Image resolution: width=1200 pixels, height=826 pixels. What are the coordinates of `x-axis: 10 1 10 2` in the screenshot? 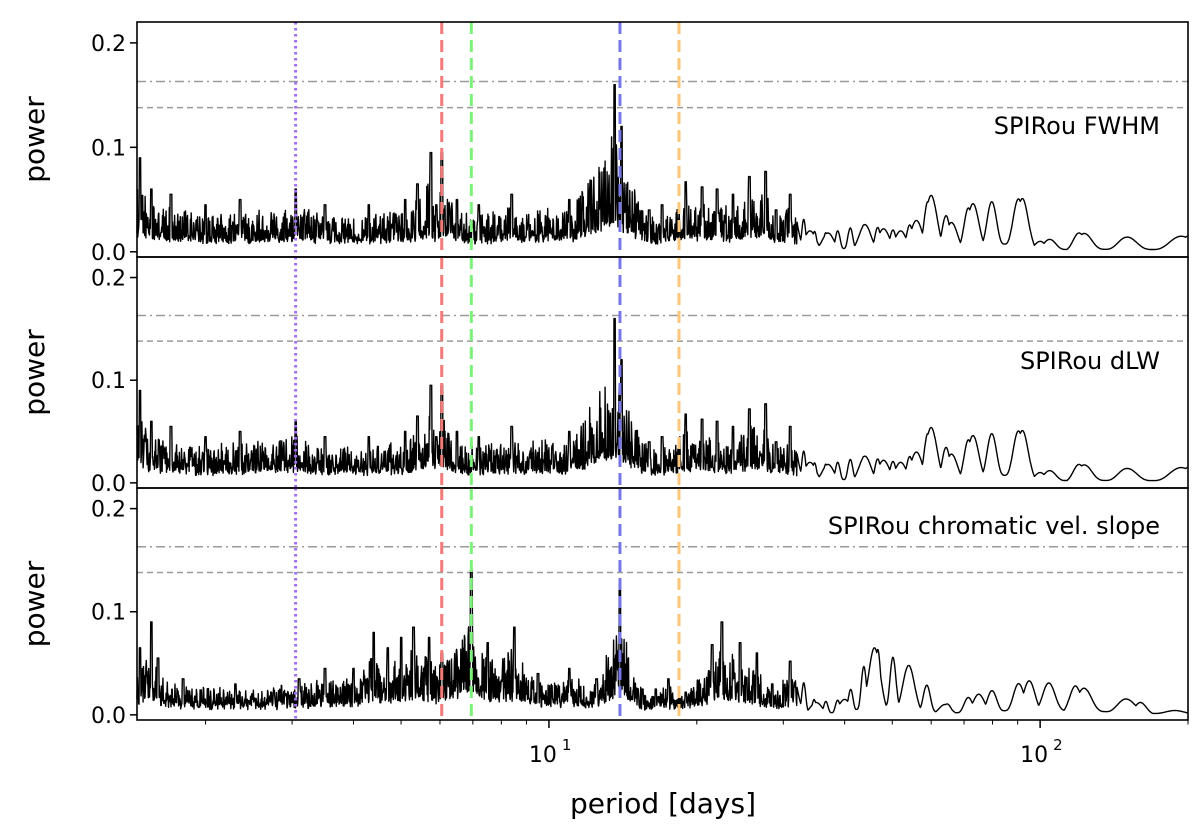 It's located at (697, 744).